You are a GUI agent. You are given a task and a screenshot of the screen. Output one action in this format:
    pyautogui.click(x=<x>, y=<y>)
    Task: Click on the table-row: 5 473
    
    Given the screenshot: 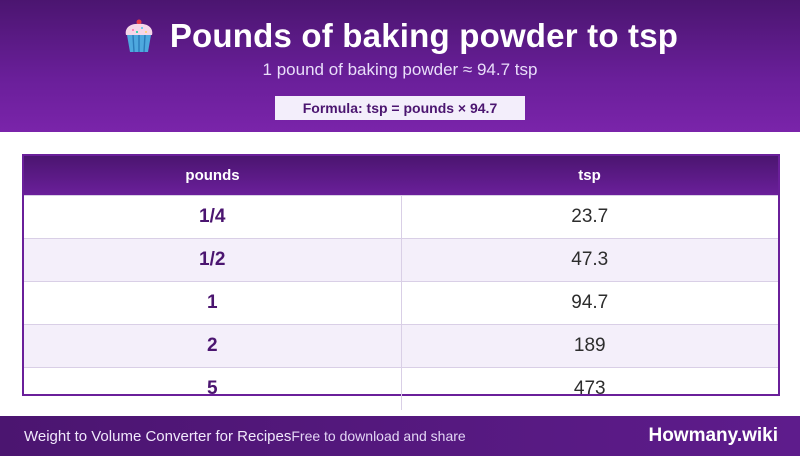 What is the action you would take?
    pyautogui.click(x=401, y=388)
    